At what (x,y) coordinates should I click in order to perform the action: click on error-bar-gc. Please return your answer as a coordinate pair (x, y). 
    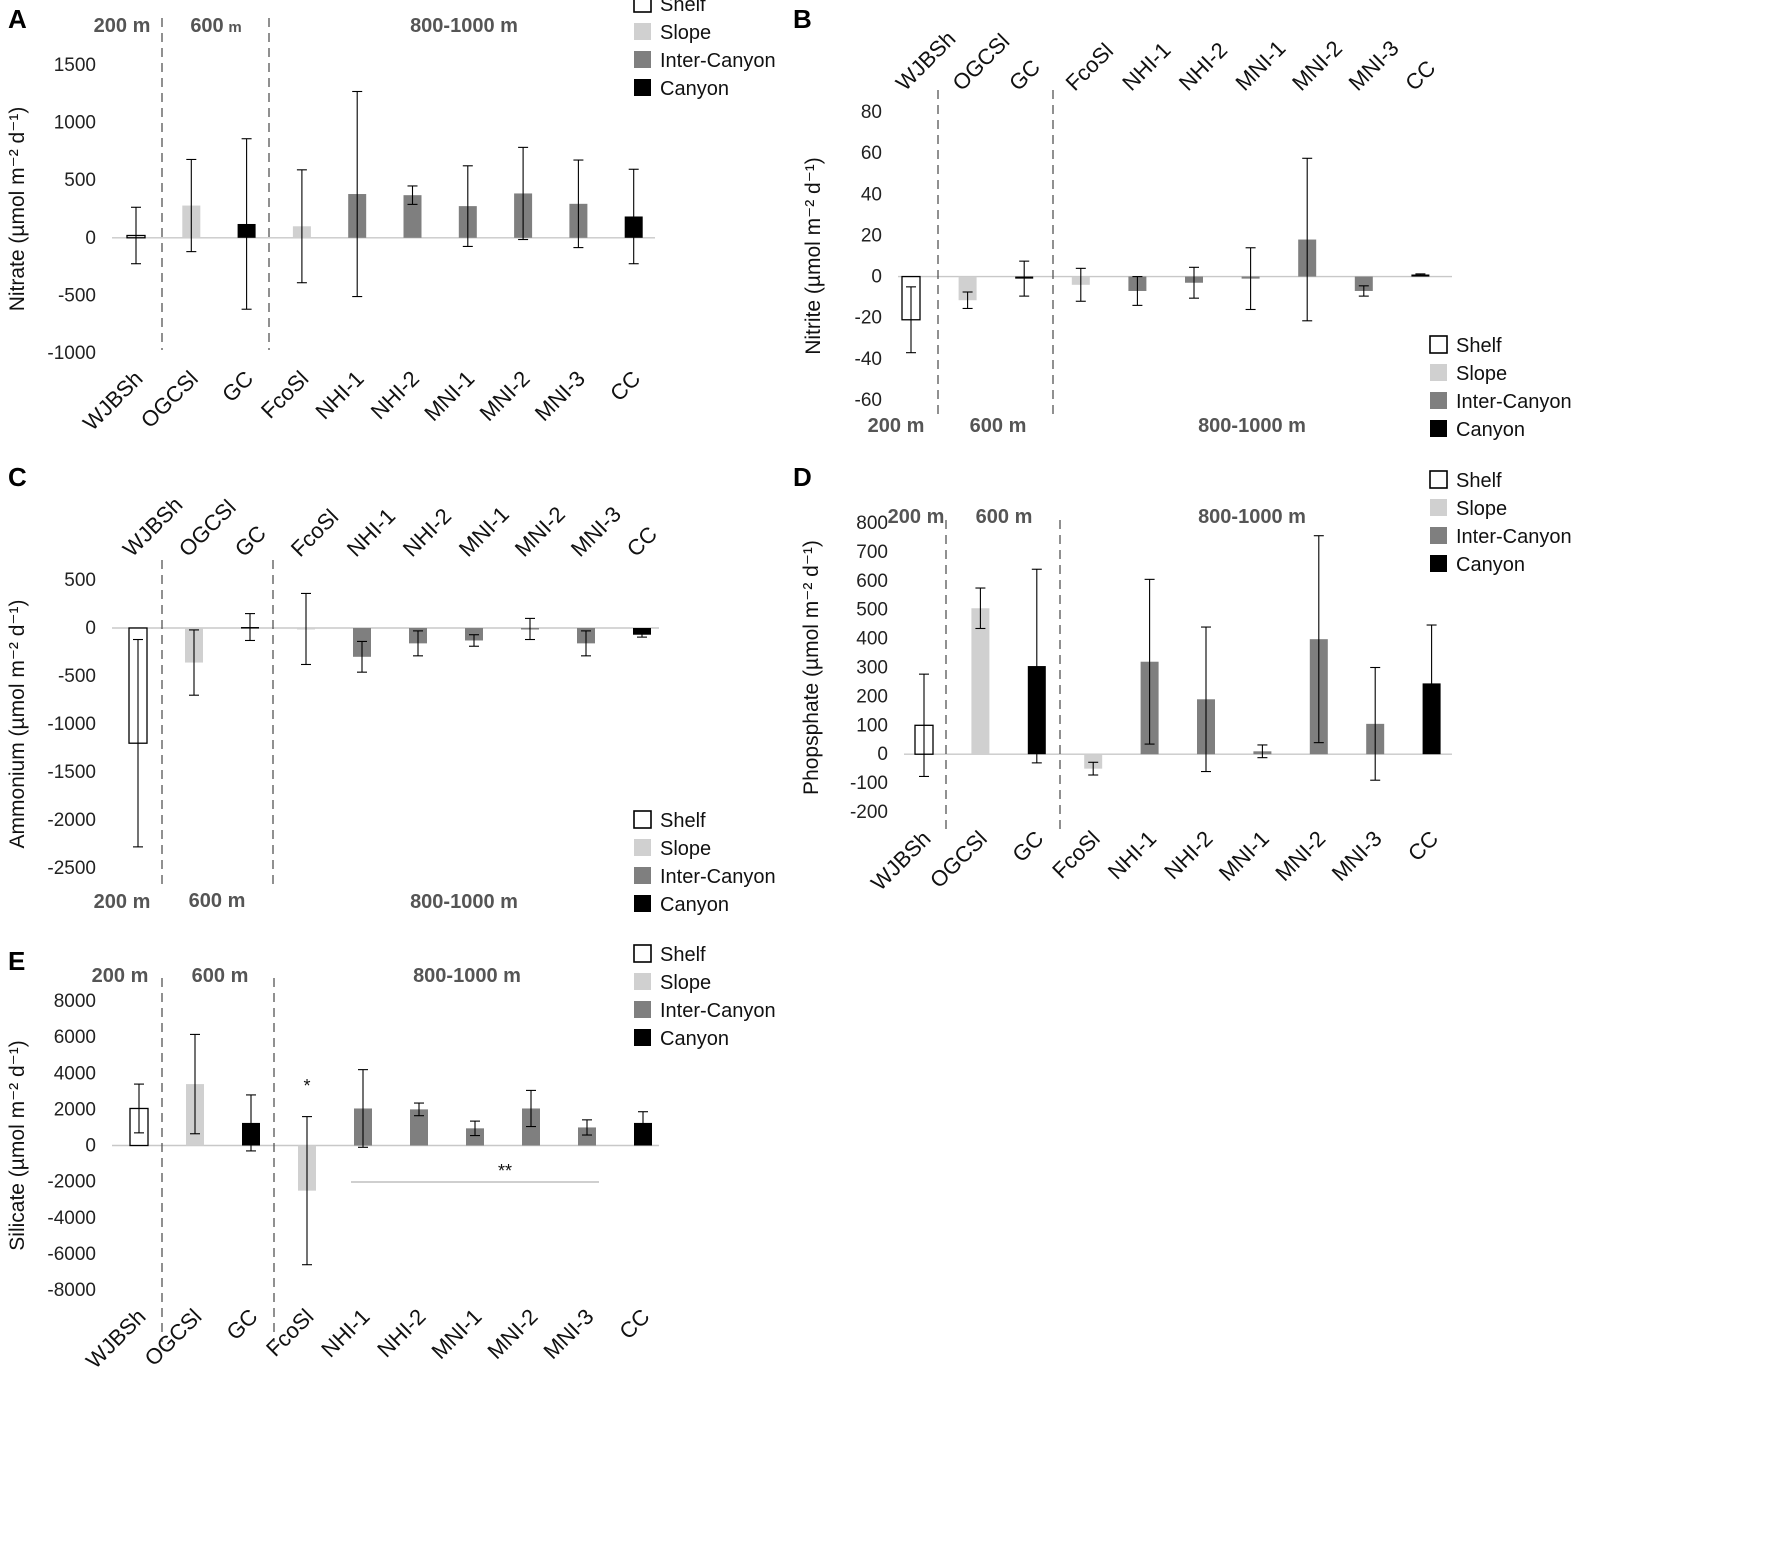
    Looking at the image, I should click on (1036, 666).